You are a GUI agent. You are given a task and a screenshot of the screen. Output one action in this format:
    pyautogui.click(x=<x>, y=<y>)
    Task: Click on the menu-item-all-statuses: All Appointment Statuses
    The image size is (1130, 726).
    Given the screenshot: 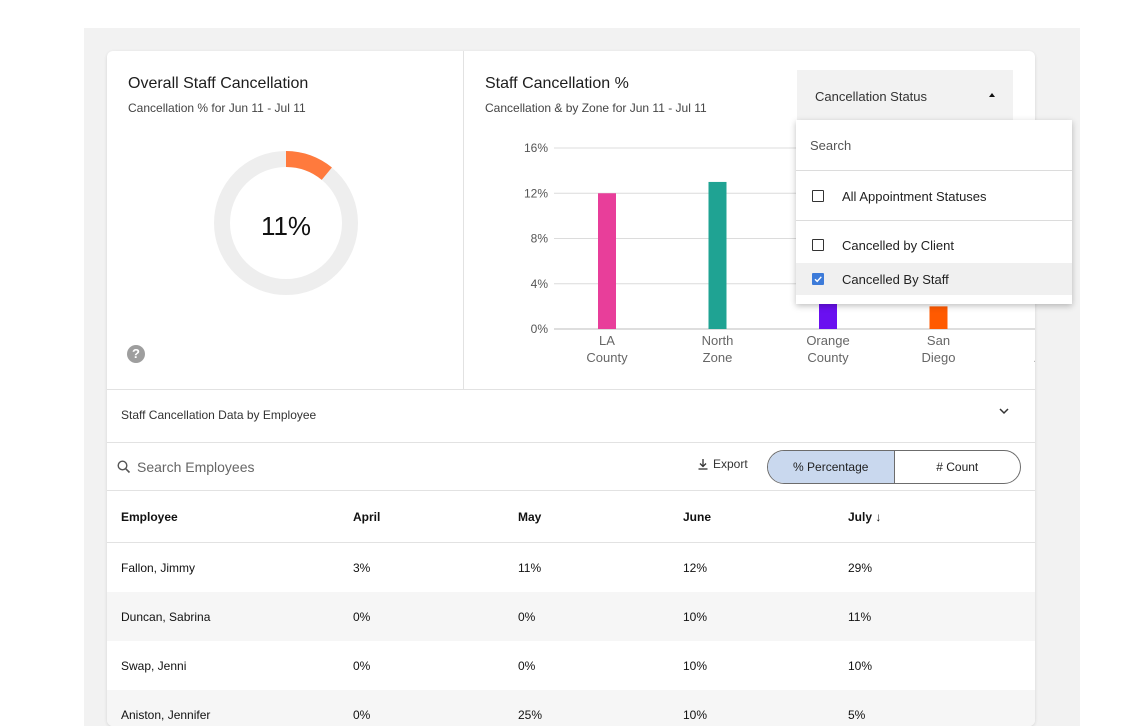 What is the action you would take?
    pyautogui.click(x=934, y=196)
    